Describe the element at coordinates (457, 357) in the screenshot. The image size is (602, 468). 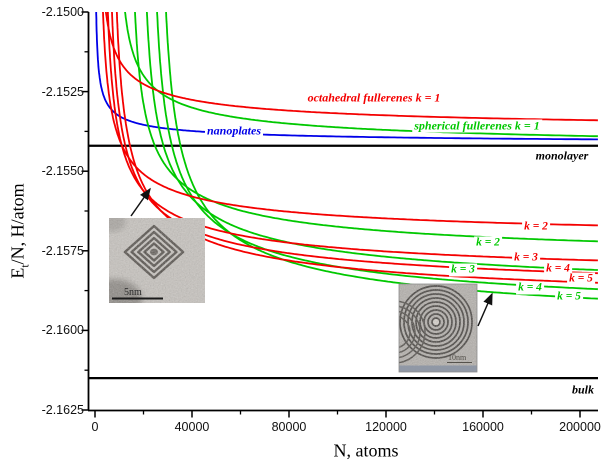
I see `scale-text-10nm: 10nm` at that location.